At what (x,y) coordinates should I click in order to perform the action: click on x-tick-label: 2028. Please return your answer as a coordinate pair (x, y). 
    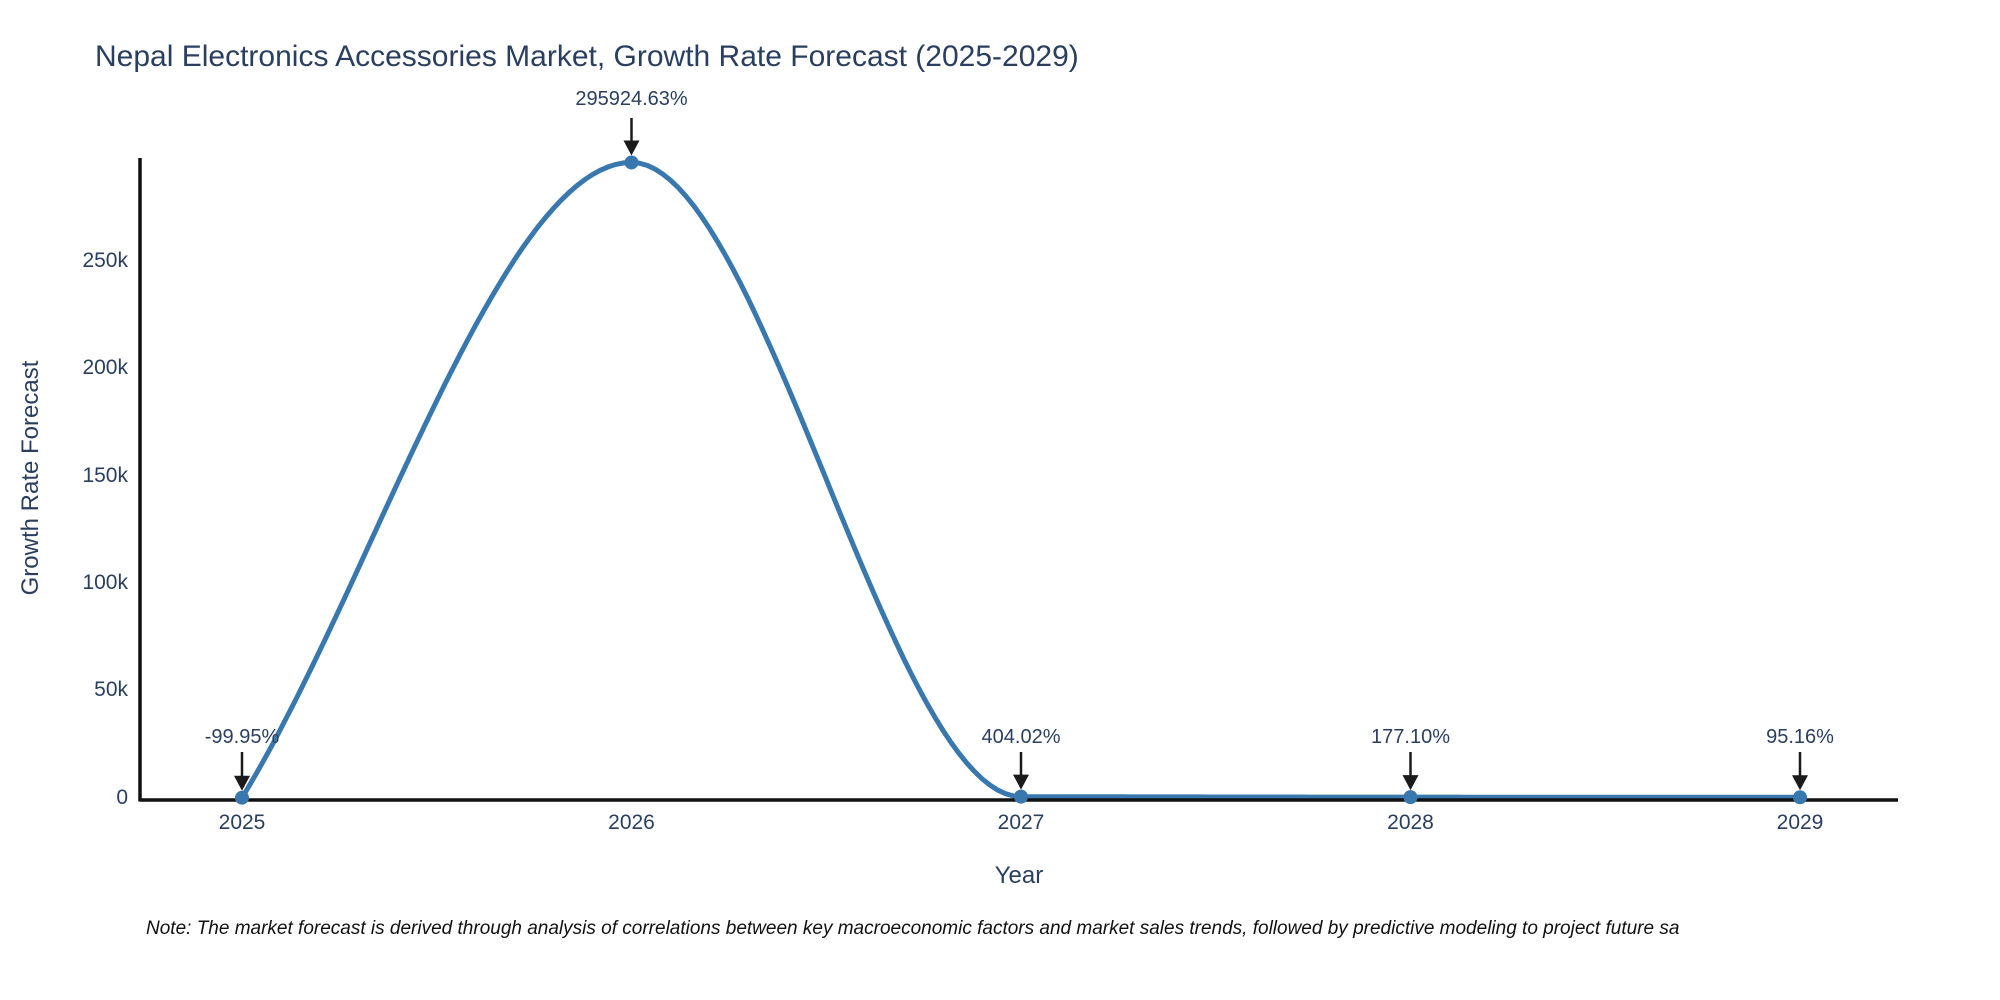
    Looking at the image, I should click on (1410, 822).